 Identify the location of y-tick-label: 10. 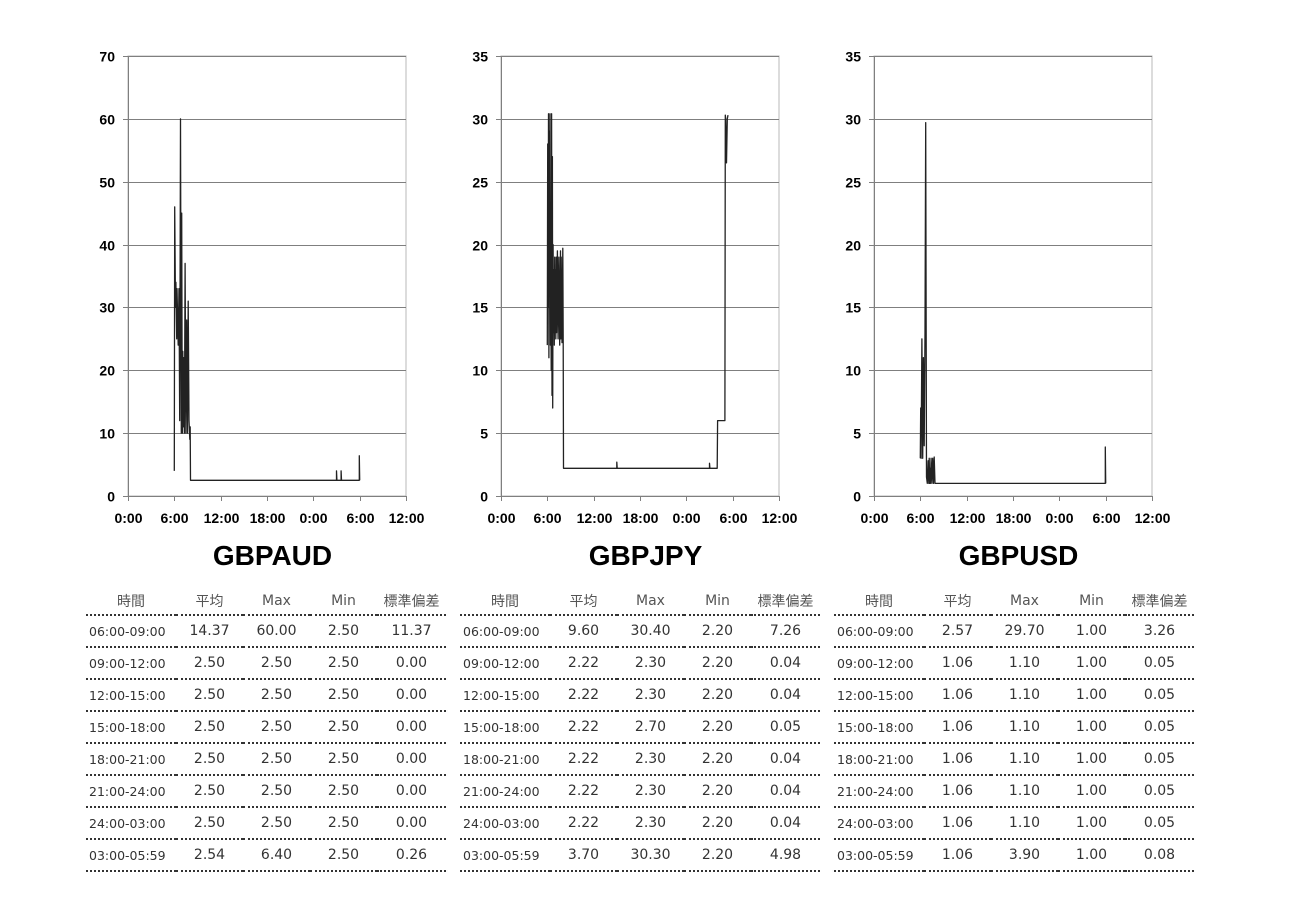
(480, 371).